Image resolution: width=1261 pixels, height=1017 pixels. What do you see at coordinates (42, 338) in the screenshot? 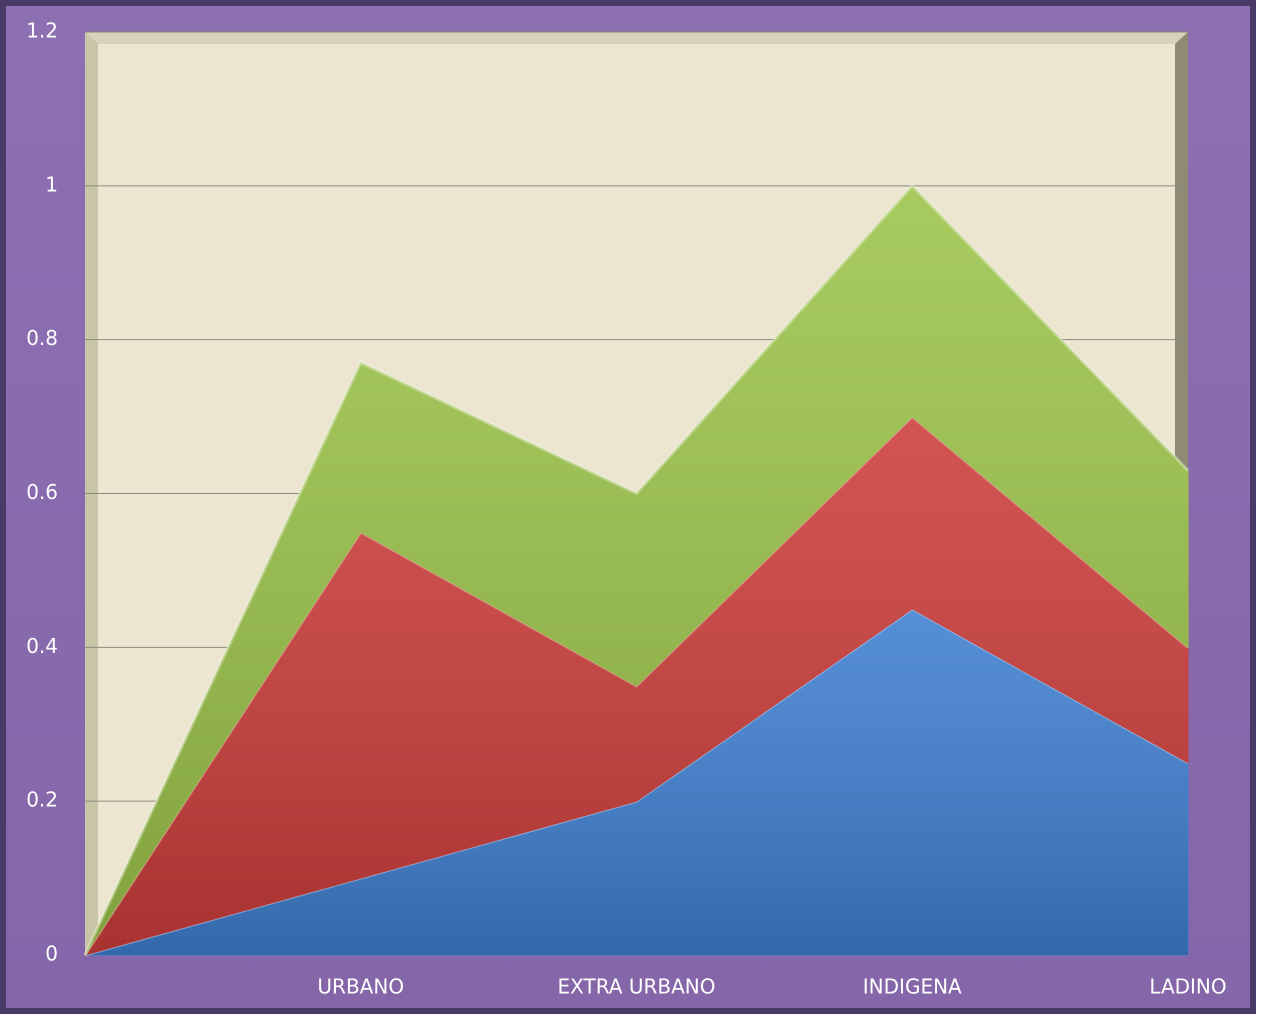
I see `y-tick-label: 0.8` at bounding box center [42, 338].